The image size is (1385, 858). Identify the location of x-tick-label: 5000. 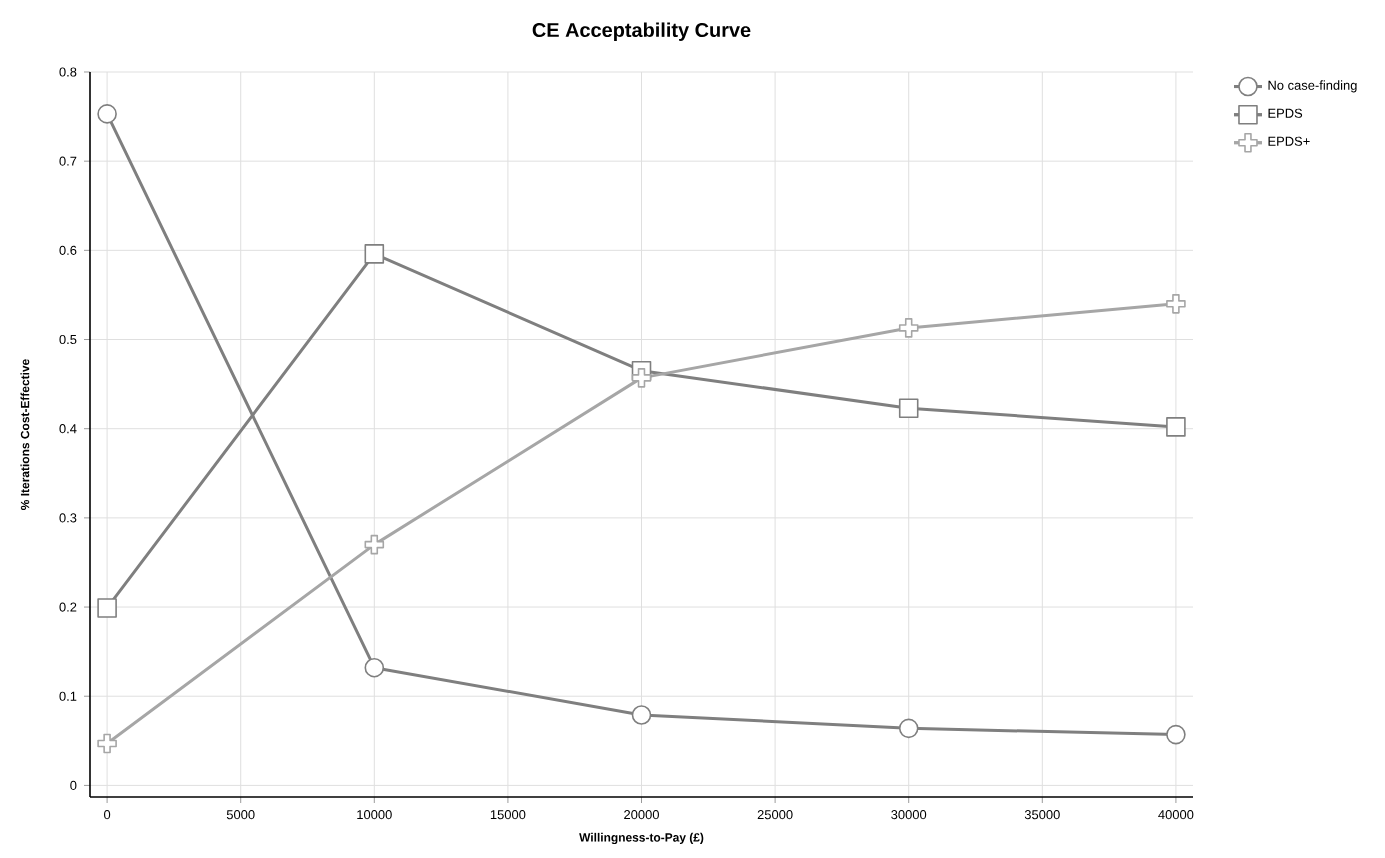
(240, 815).